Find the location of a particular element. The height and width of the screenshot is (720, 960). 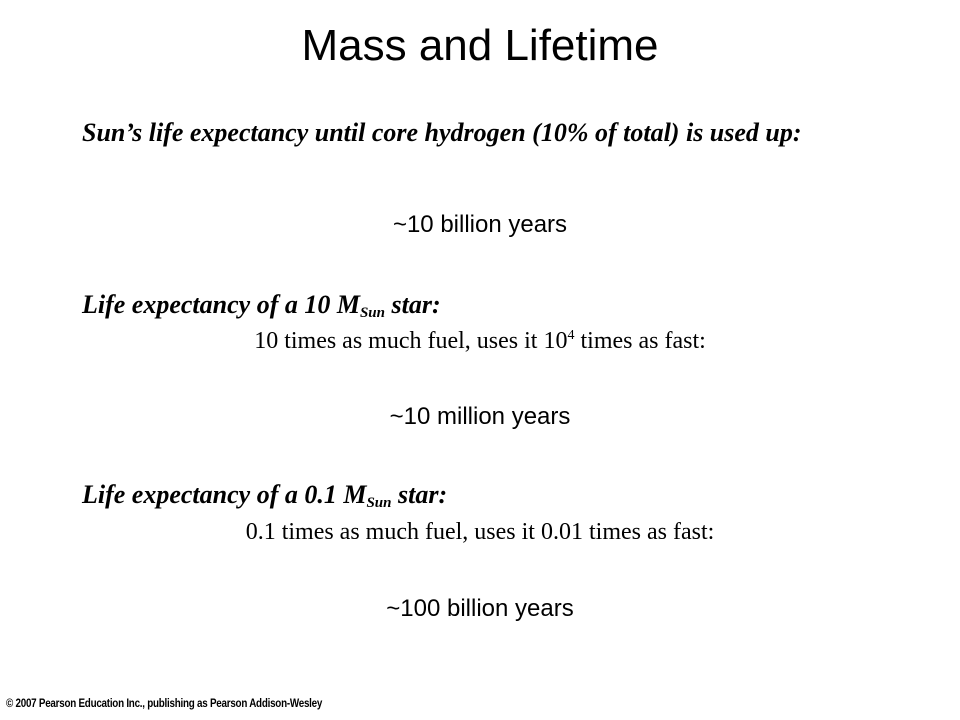

tenth-solar-mass-heading-suffix: star: is located at coordinates (419, 494).